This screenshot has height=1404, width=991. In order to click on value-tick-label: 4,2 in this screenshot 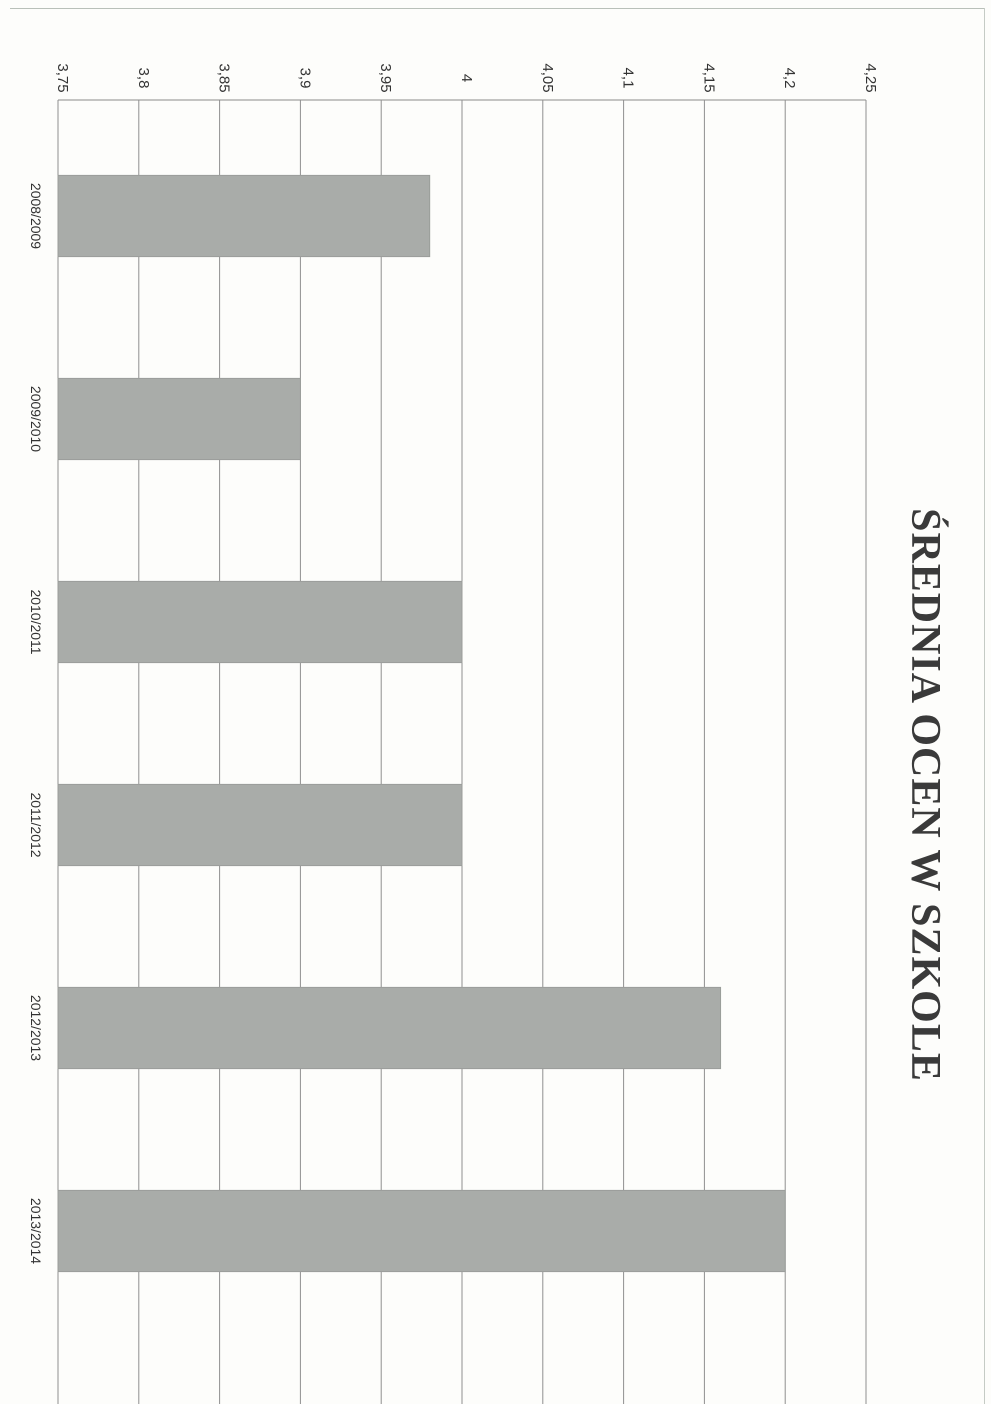, I will do `click(789, 78)`.